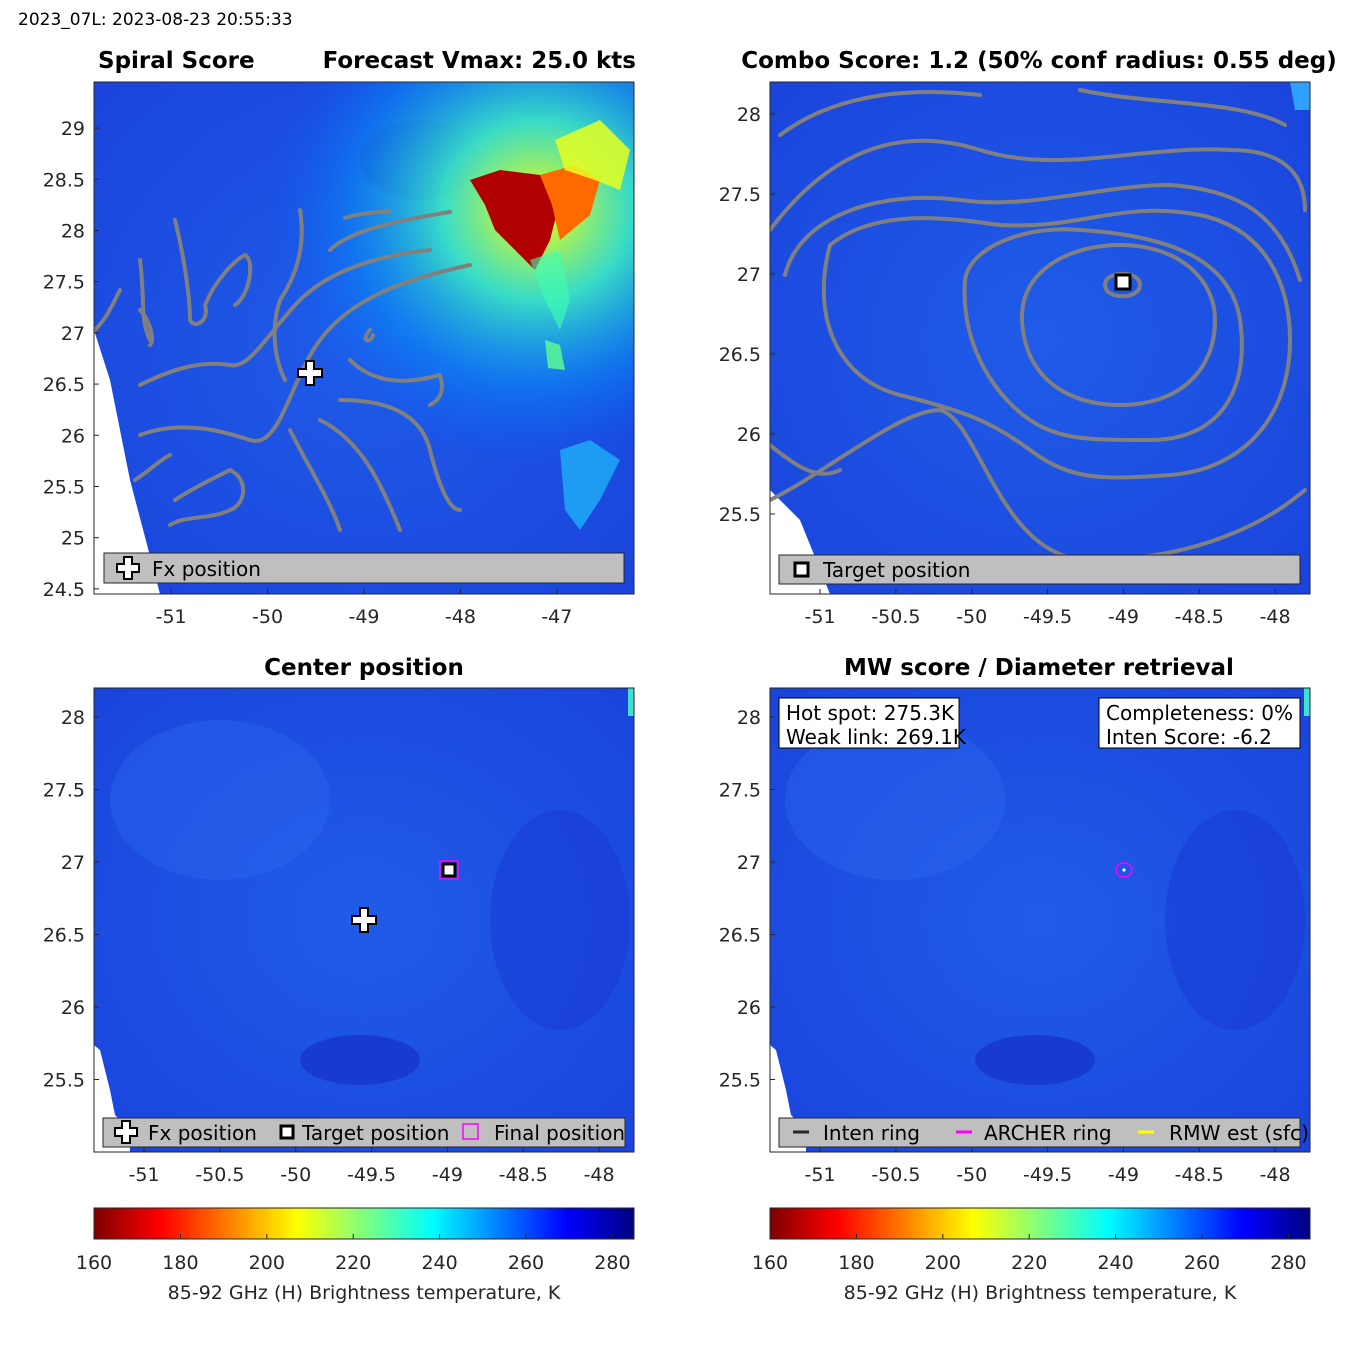  What do you see at coordinates (1202, 1263) in the screenshot?
I see `colorbar-tick-label: 260` at bounding box center [1202, 1263].